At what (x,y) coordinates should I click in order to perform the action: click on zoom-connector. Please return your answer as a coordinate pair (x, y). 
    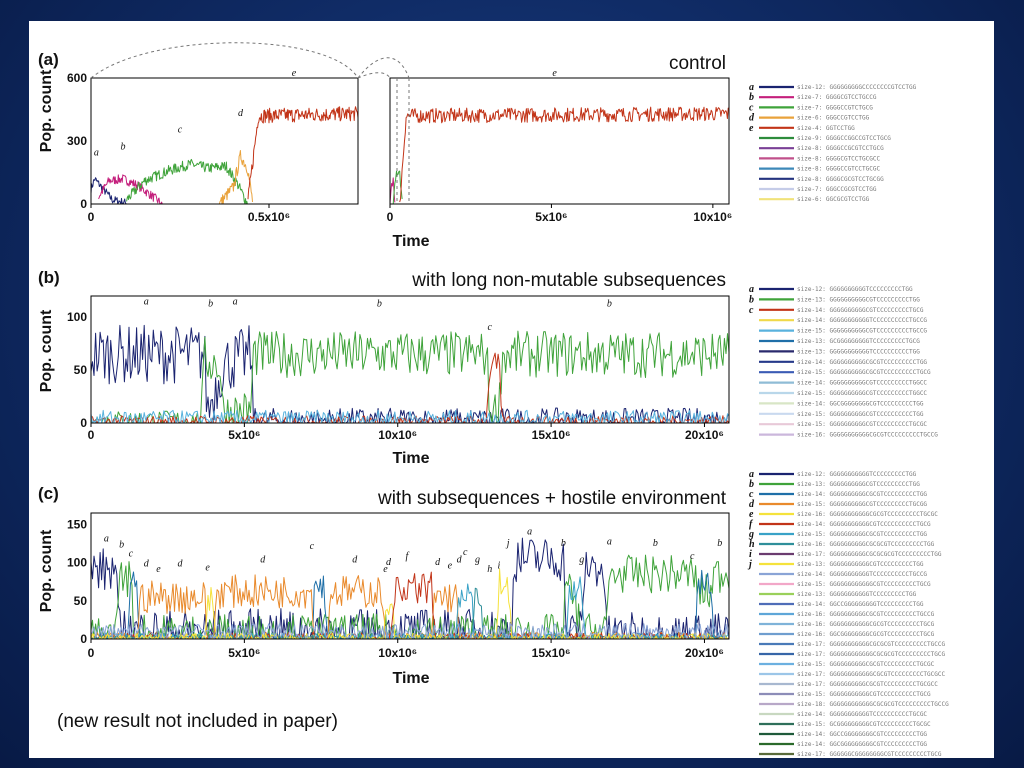
    Looking at the image, I should click on (374, 75).